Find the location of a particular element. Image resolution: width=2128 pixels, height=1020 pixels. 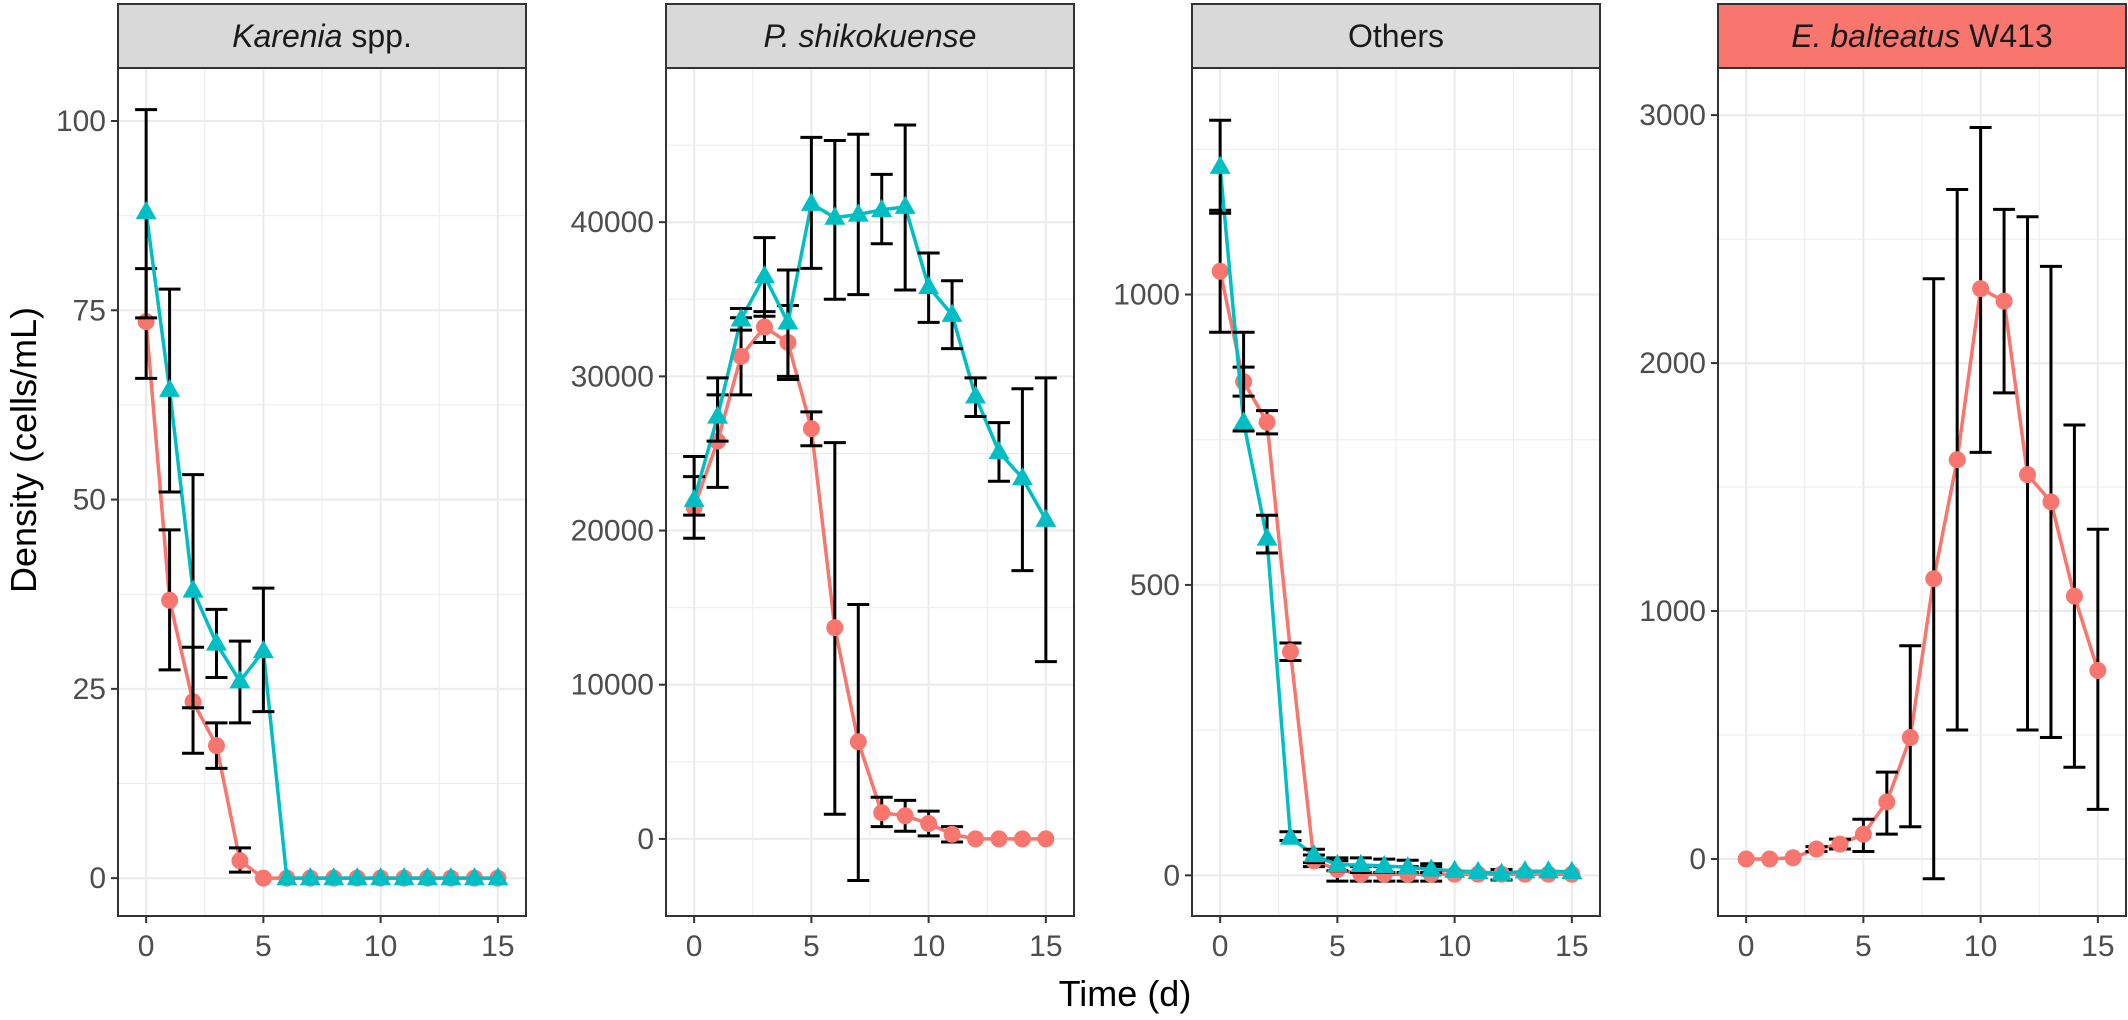

y-axis-title: Density (cells/mL) is located at coordinates (23, 450).